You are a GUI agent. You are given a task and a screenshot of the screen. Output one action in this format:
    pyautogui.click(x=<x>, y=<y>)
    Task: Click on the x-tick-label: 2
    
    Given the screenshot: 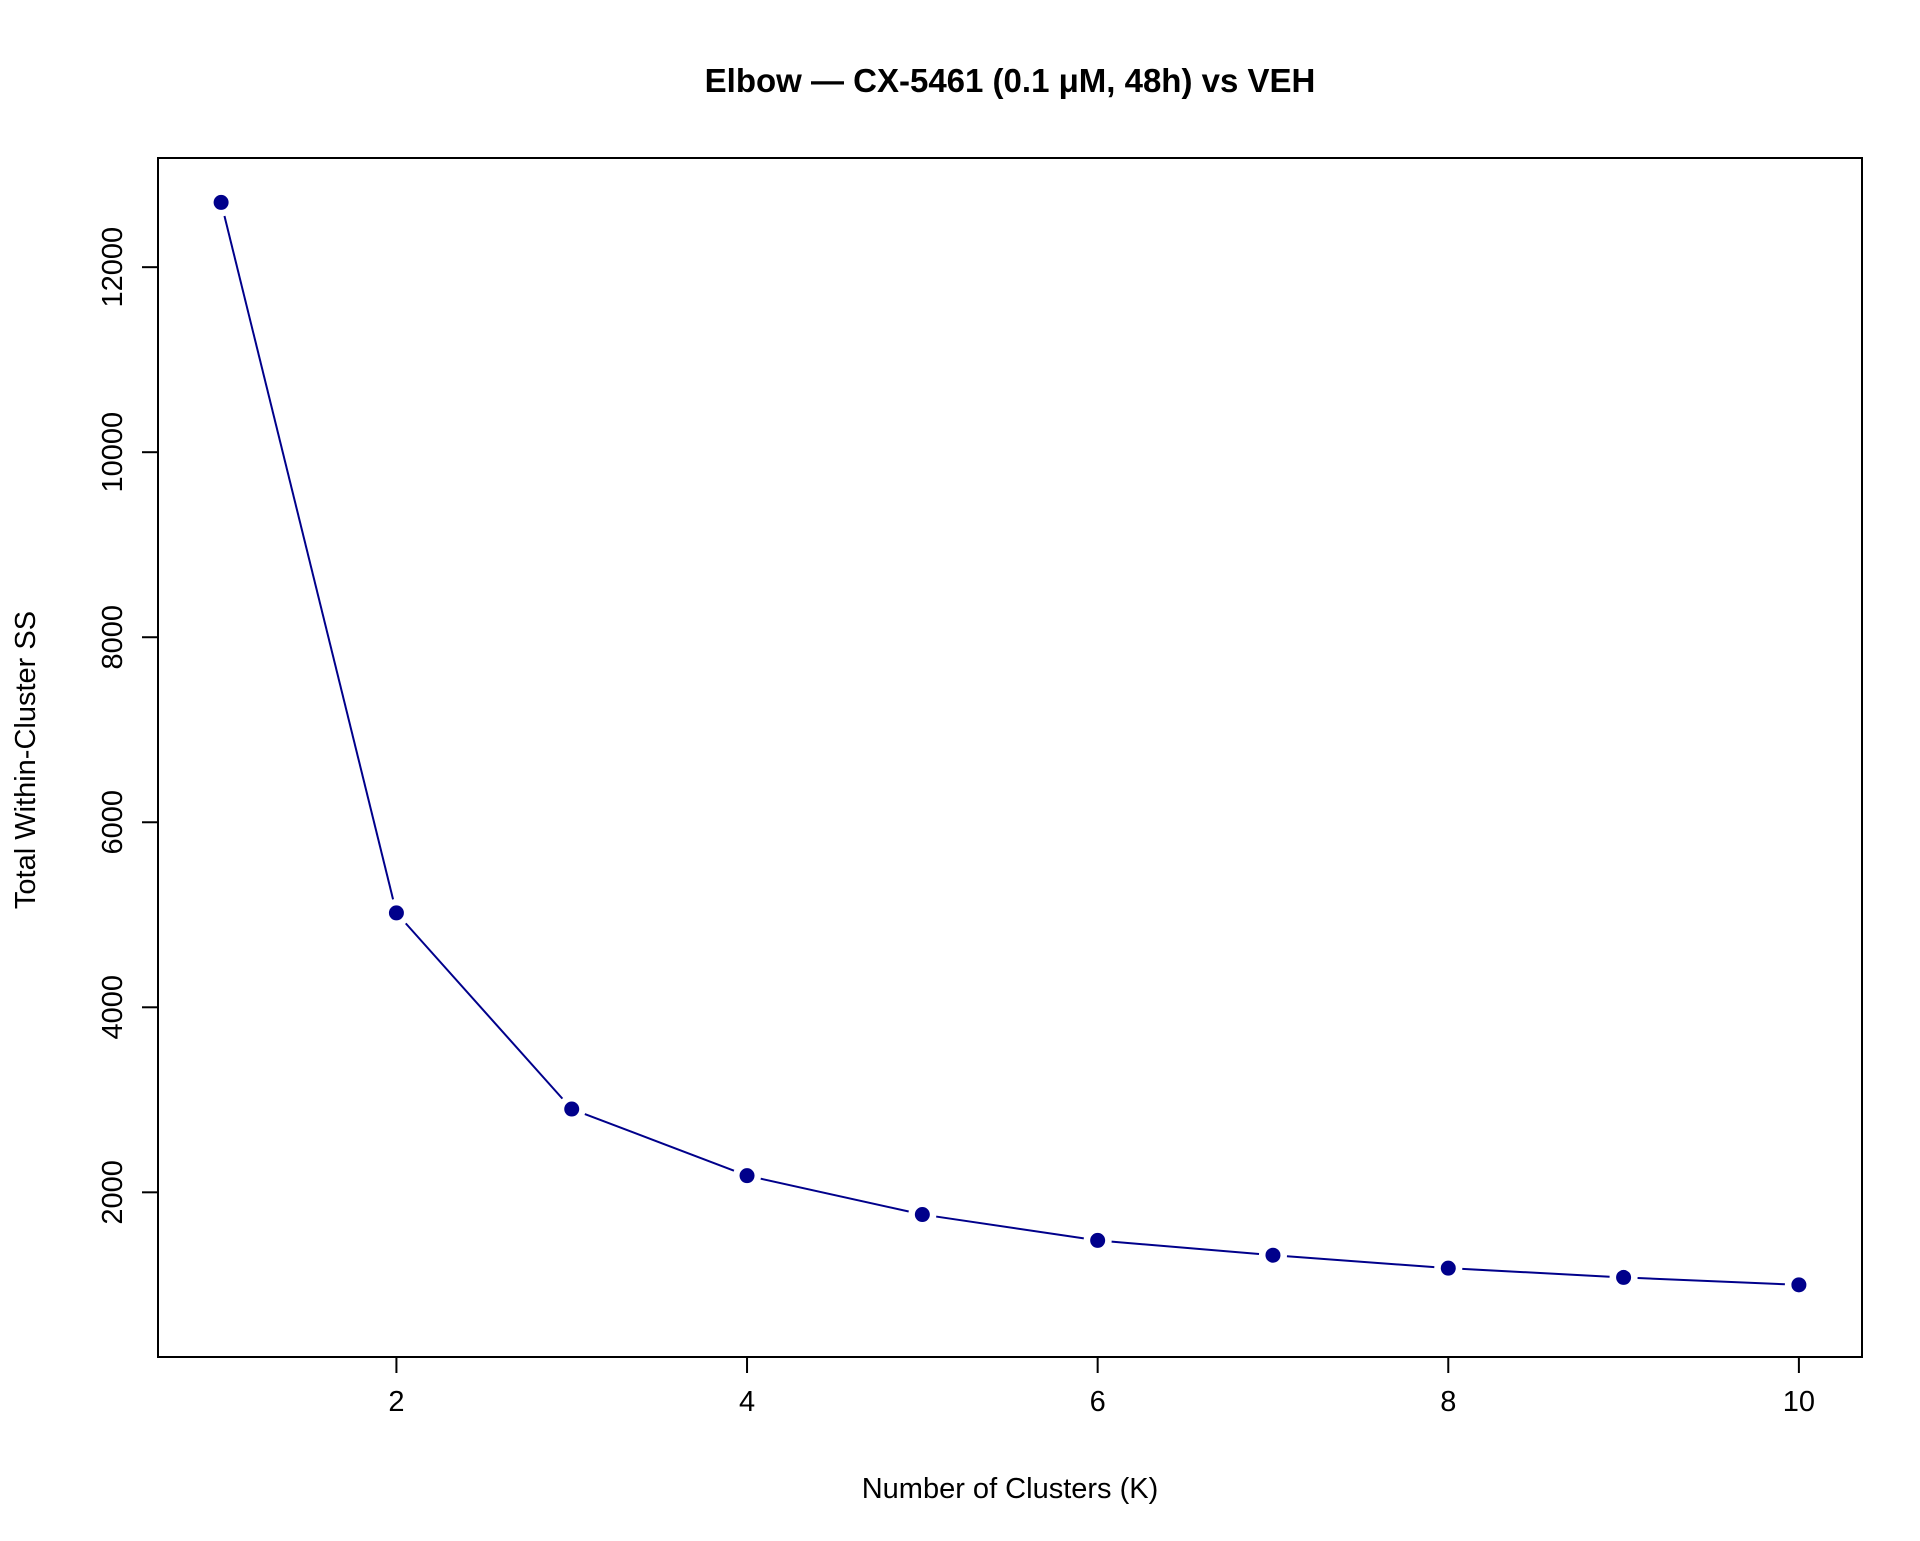 What is the action you would take?
    pyautogui.click(x=396, y=1402)
    